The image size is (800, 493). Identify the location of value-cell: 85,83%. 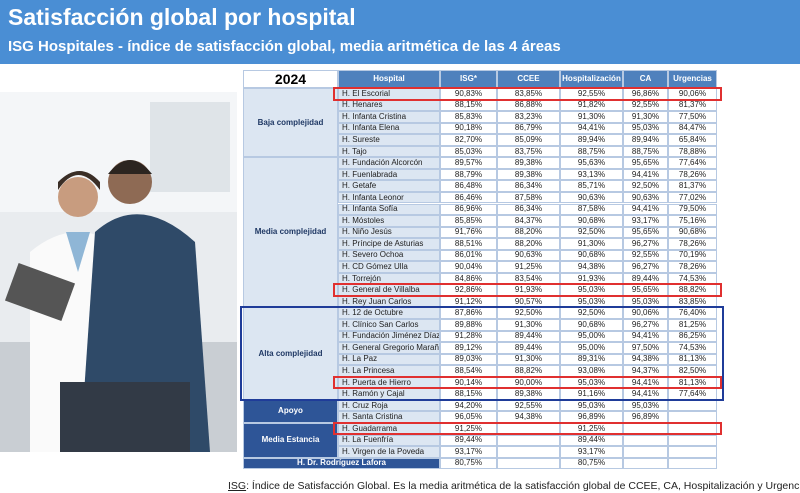
(468, 117).